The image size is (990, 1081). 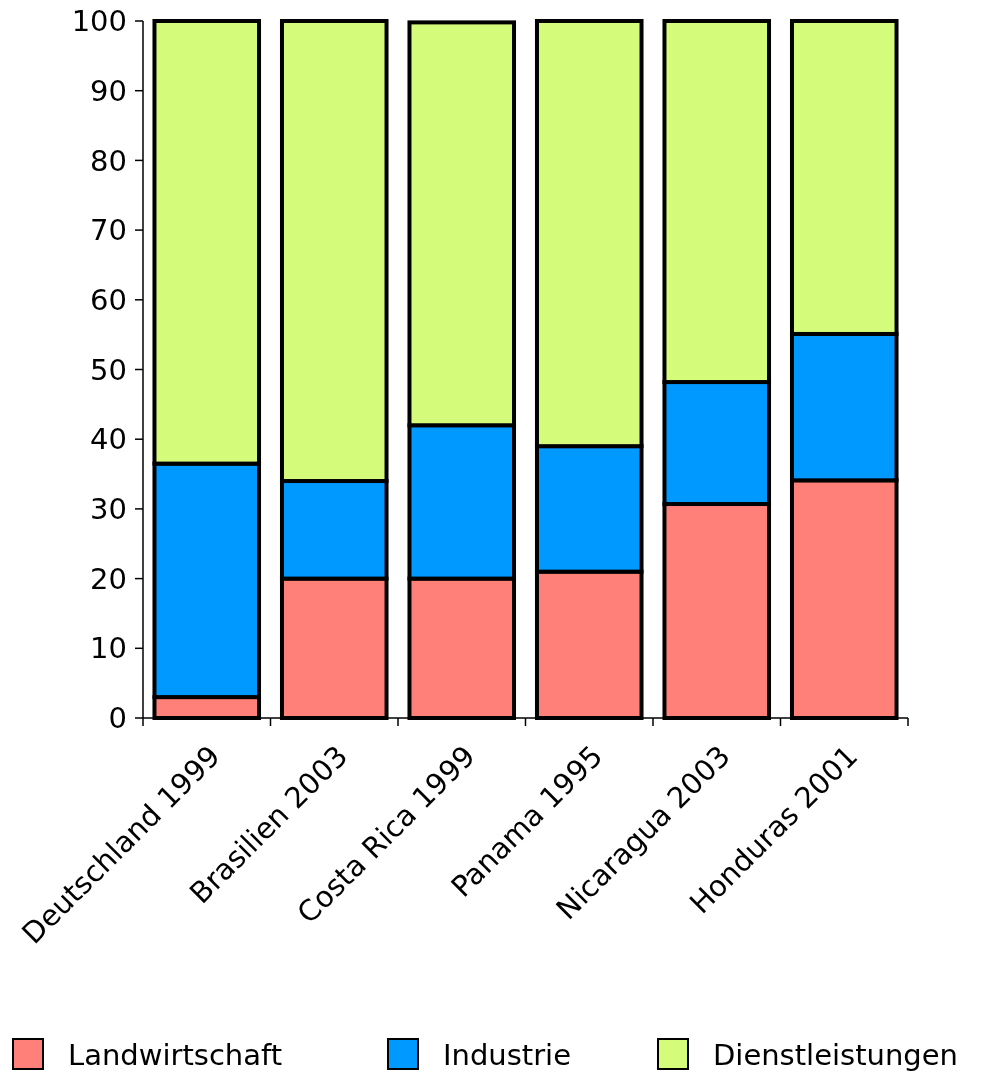 I want to click on y-tick-label: 80, so click(x=108, y=160).